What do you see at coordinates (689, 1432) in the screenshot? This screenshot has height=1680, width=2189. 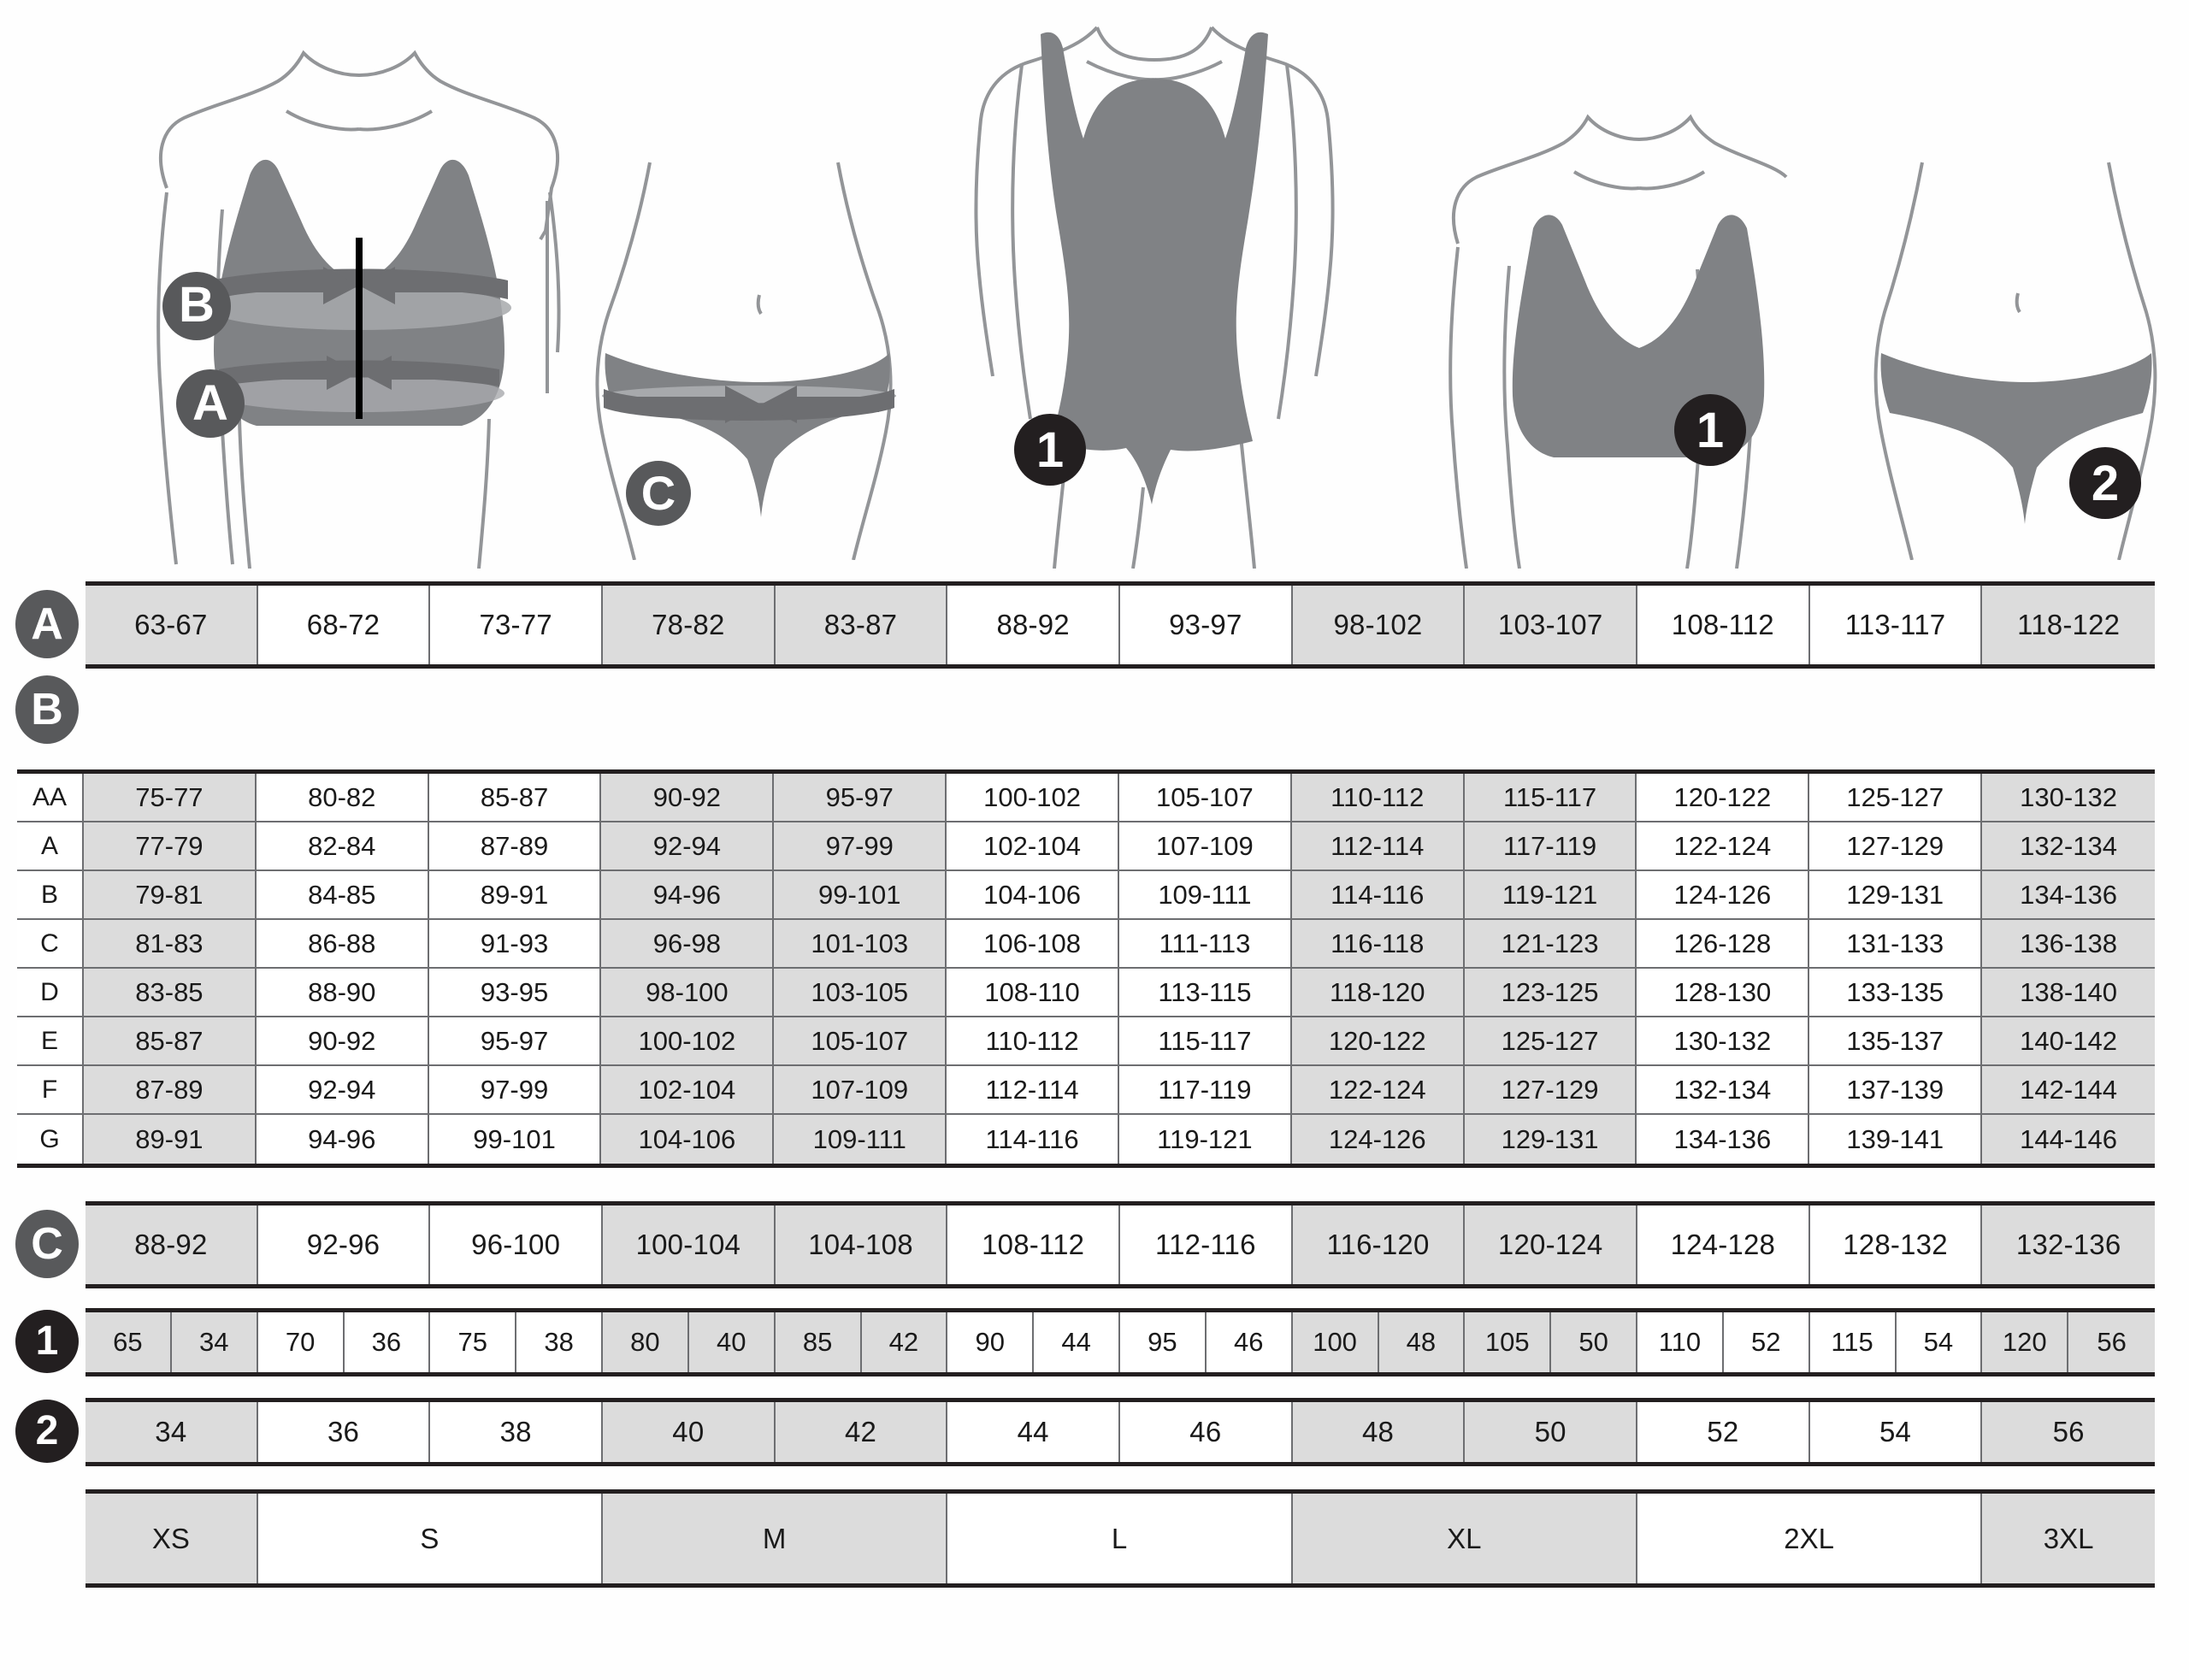 I see `row-two-cell: 40` at bounding box center [689, 1432].